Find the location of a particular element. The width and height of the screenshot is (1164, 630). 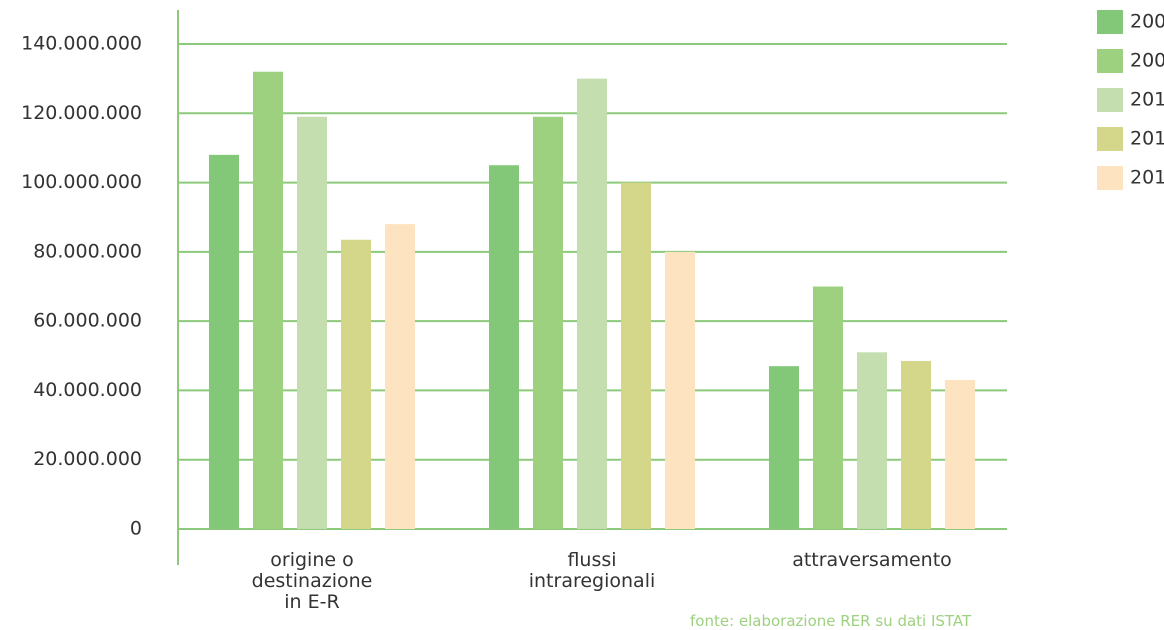

legend-label: 2000 is located at coordinates (1147, 22).